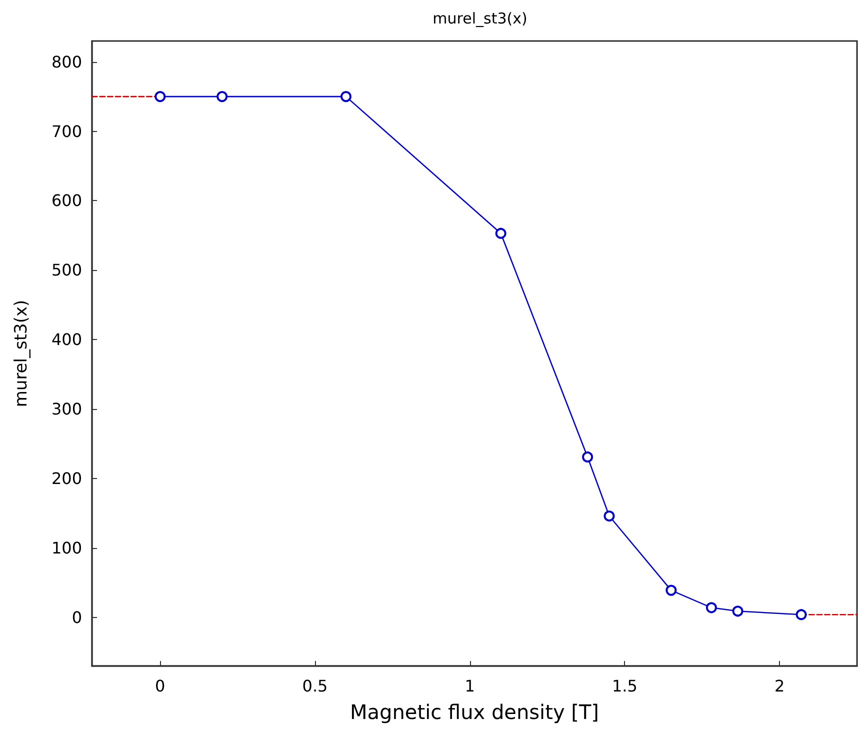  I want to click on y-tick-label: 600, so click(66, 200).